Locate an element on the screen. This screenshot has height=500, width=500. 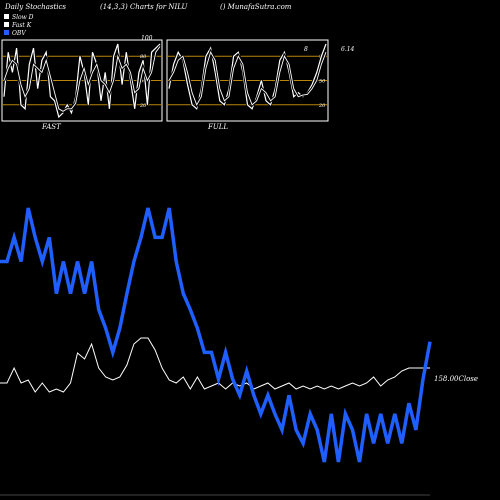
fast-level-label-50: 50 is located at coordinates (143, 82).